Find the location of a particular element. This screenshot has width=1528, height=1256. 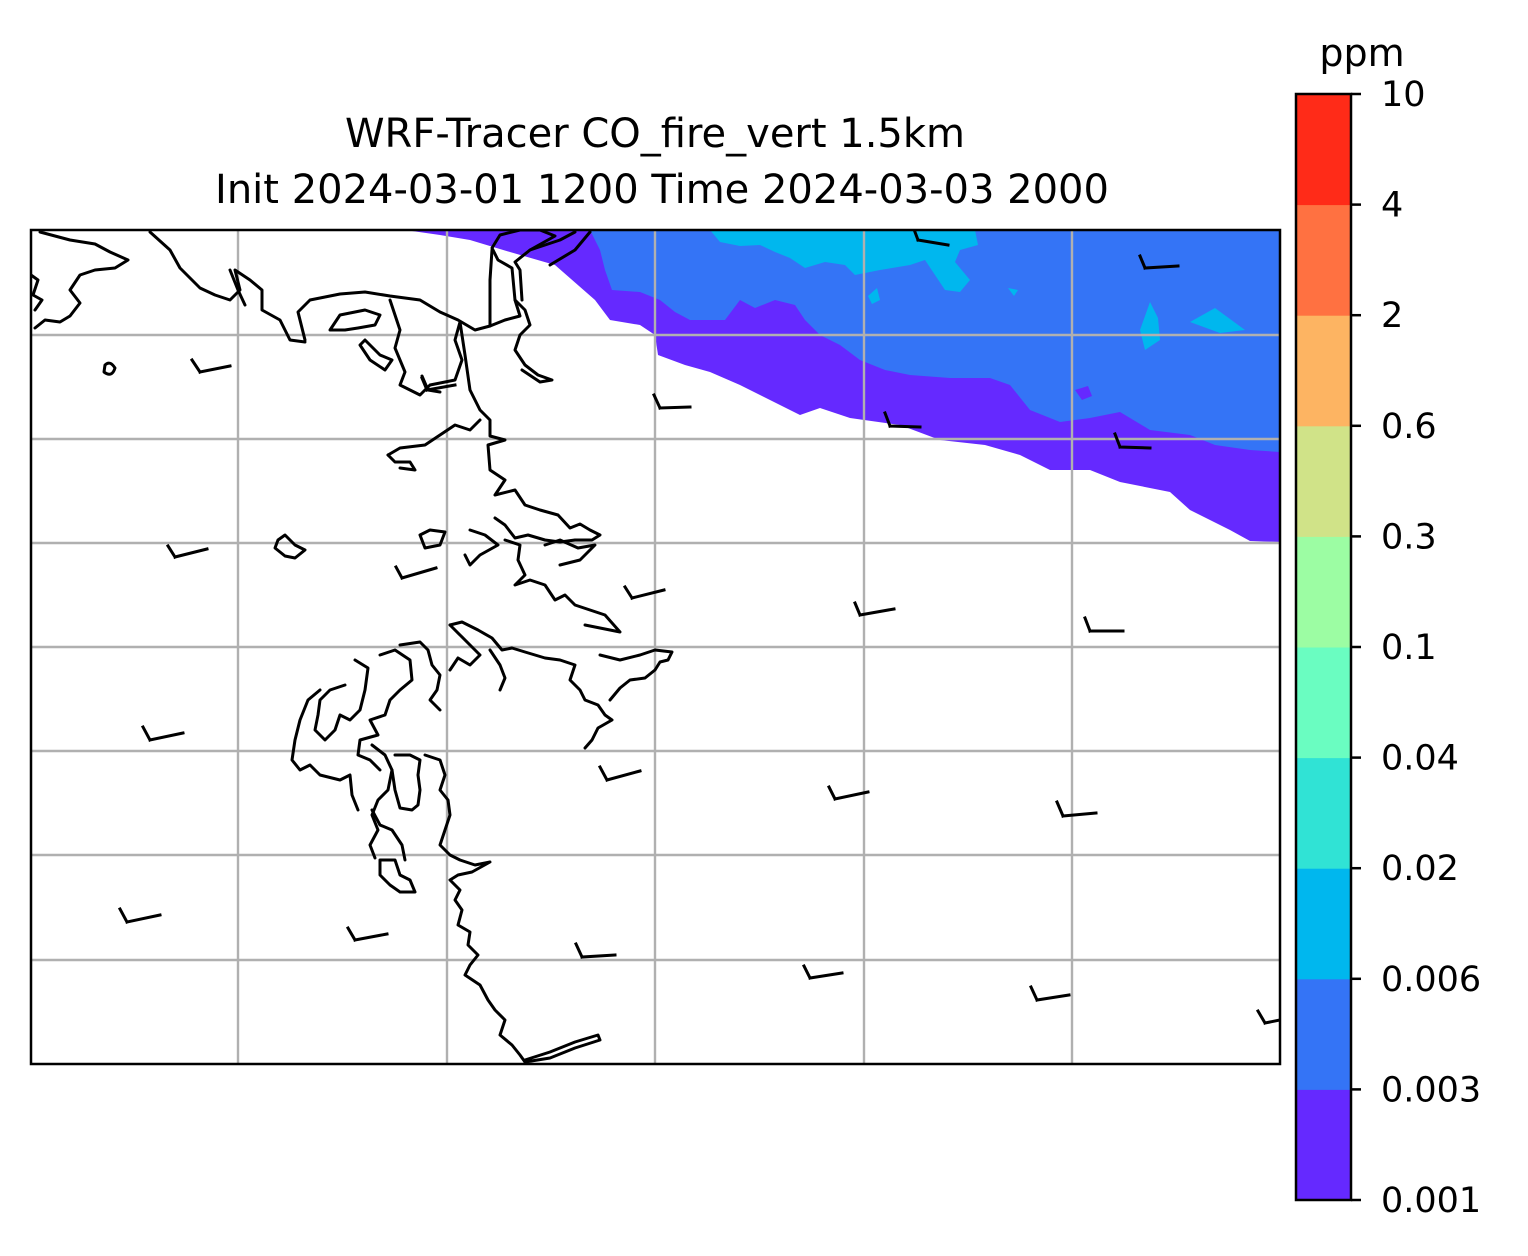

colorbar-tick-label: 0.001 is located at coordinates (1431, 1201).